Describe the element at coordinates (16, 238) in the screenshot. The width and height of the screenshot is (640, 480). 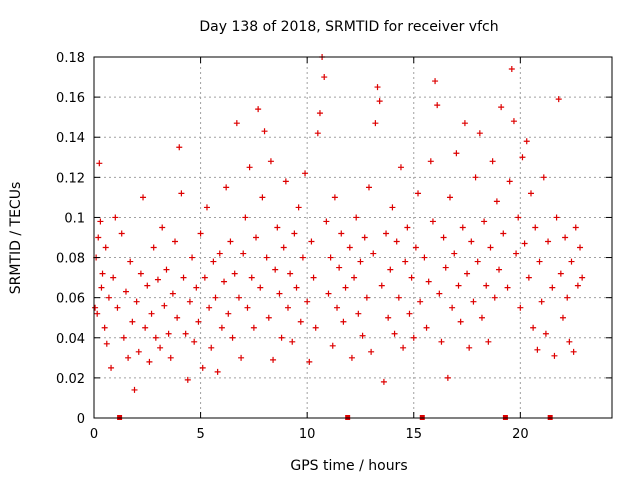
I see `y-axis-label: SRMTID / TECUs` at that location.